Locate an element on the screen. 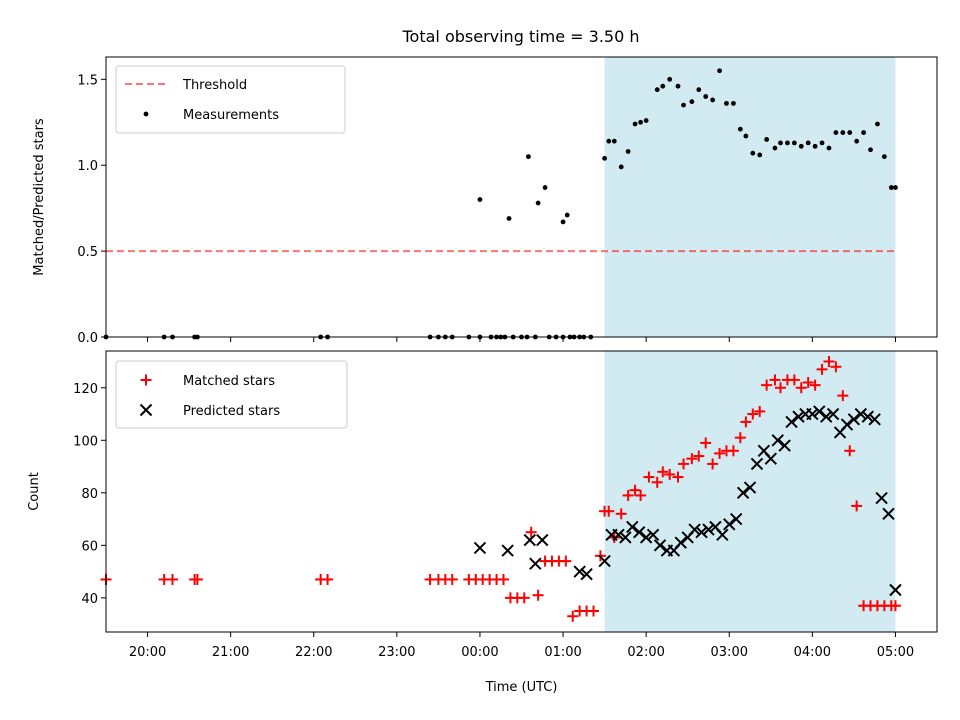  legend-predicted-marker is located at coordinates (146, 410).